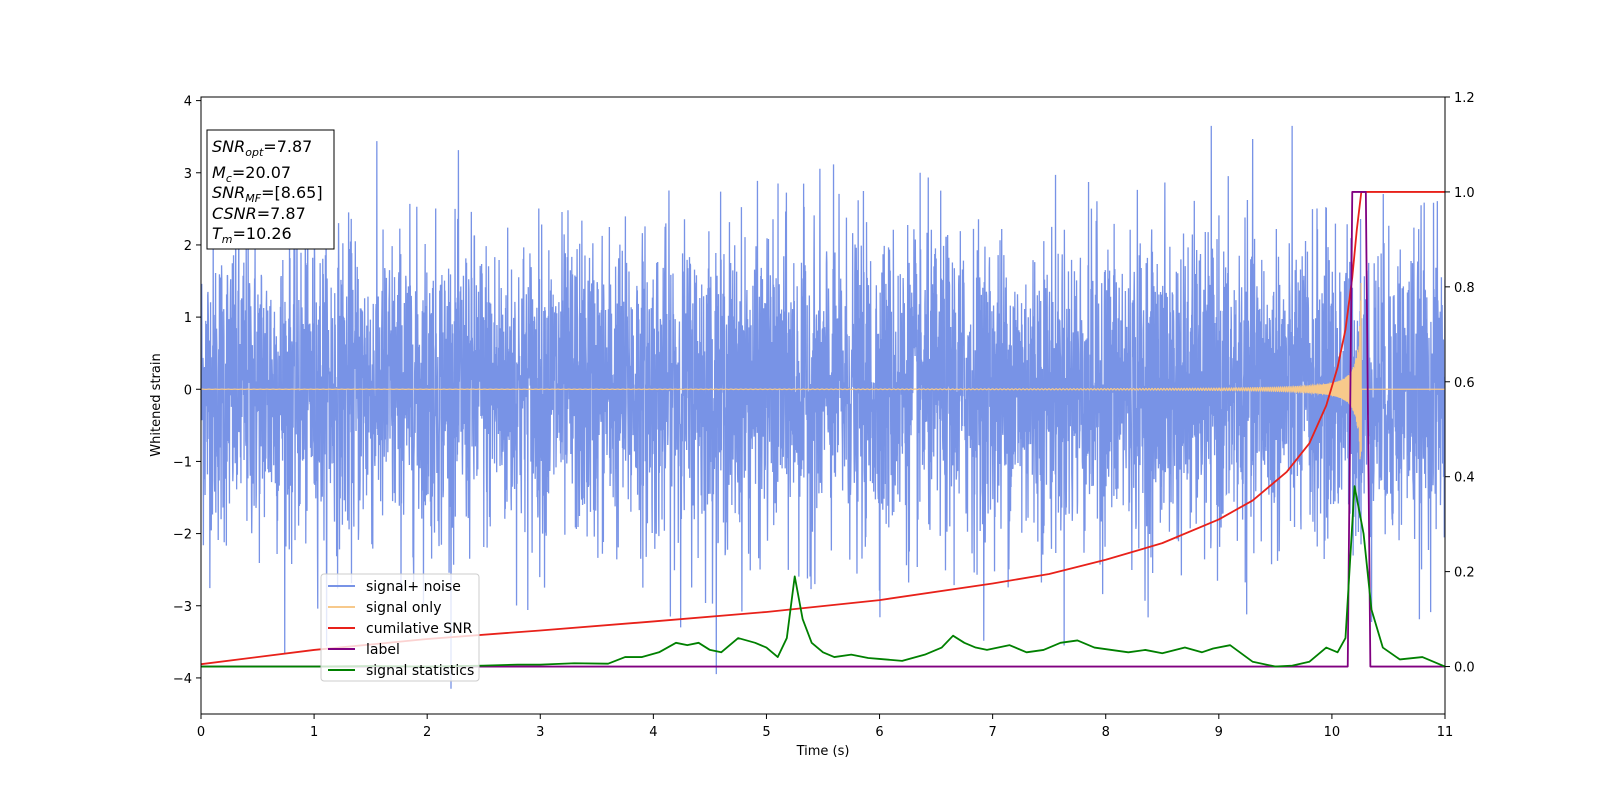  What do you see at coordinates (992, 732) in the screenshot?
I see `x-tick-label: 7` at bounding box center [992, 732].